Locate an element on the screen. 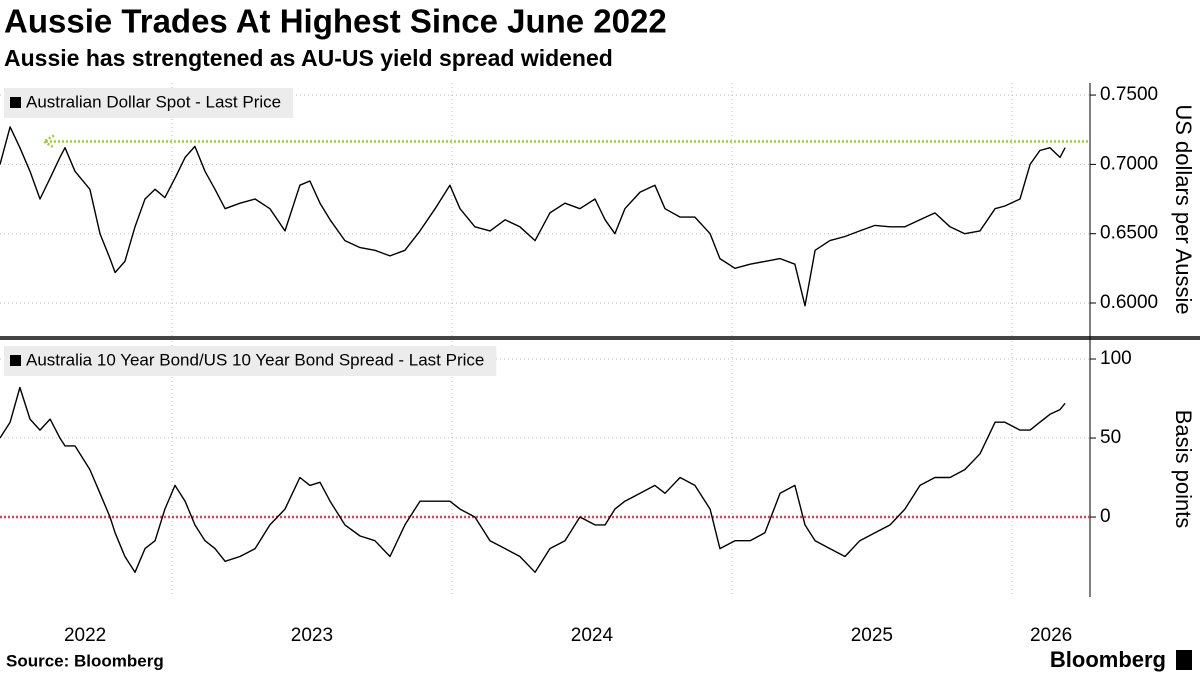  legend-label: Australian Dollar Spot - Last Price is located at coordinates (153, 101).